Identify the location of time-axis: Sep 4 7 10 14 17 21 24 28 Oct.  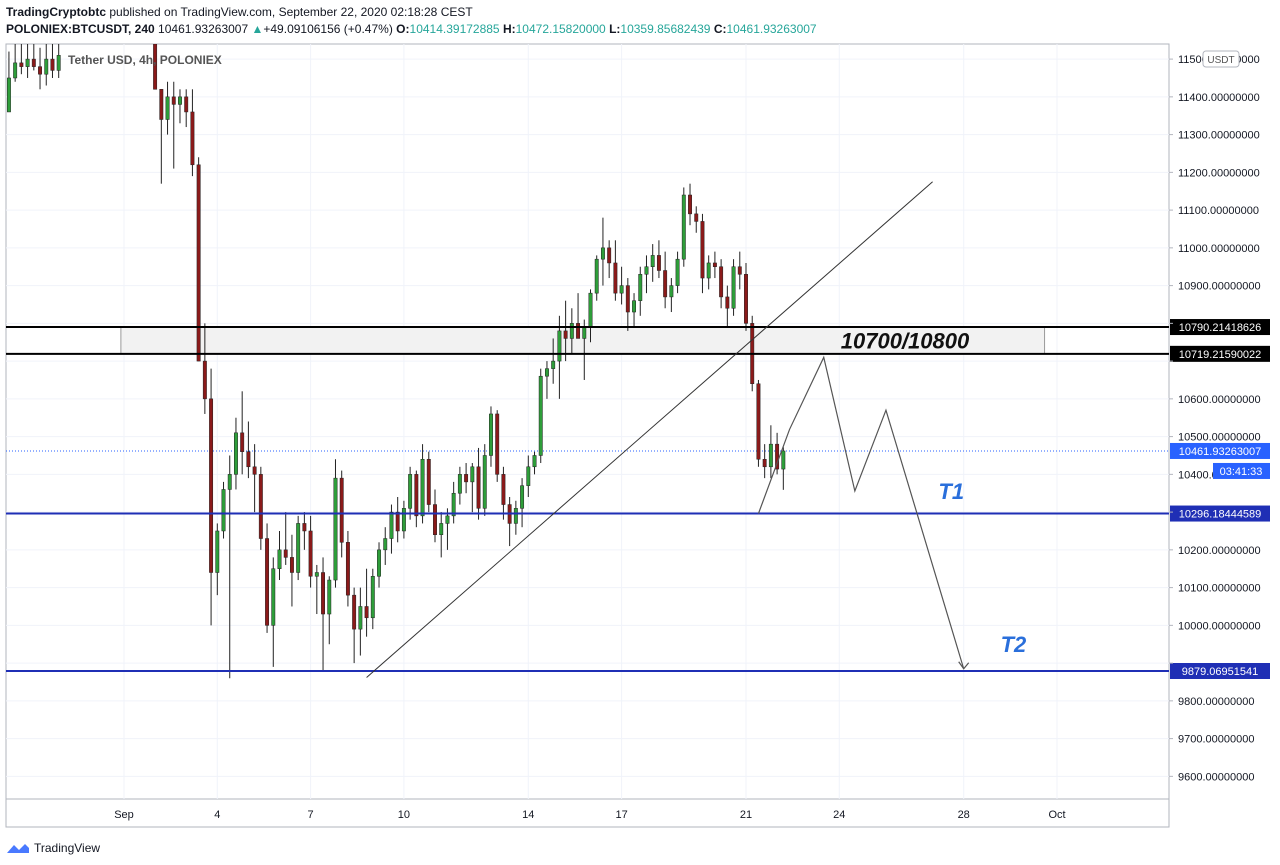
(589, 815).